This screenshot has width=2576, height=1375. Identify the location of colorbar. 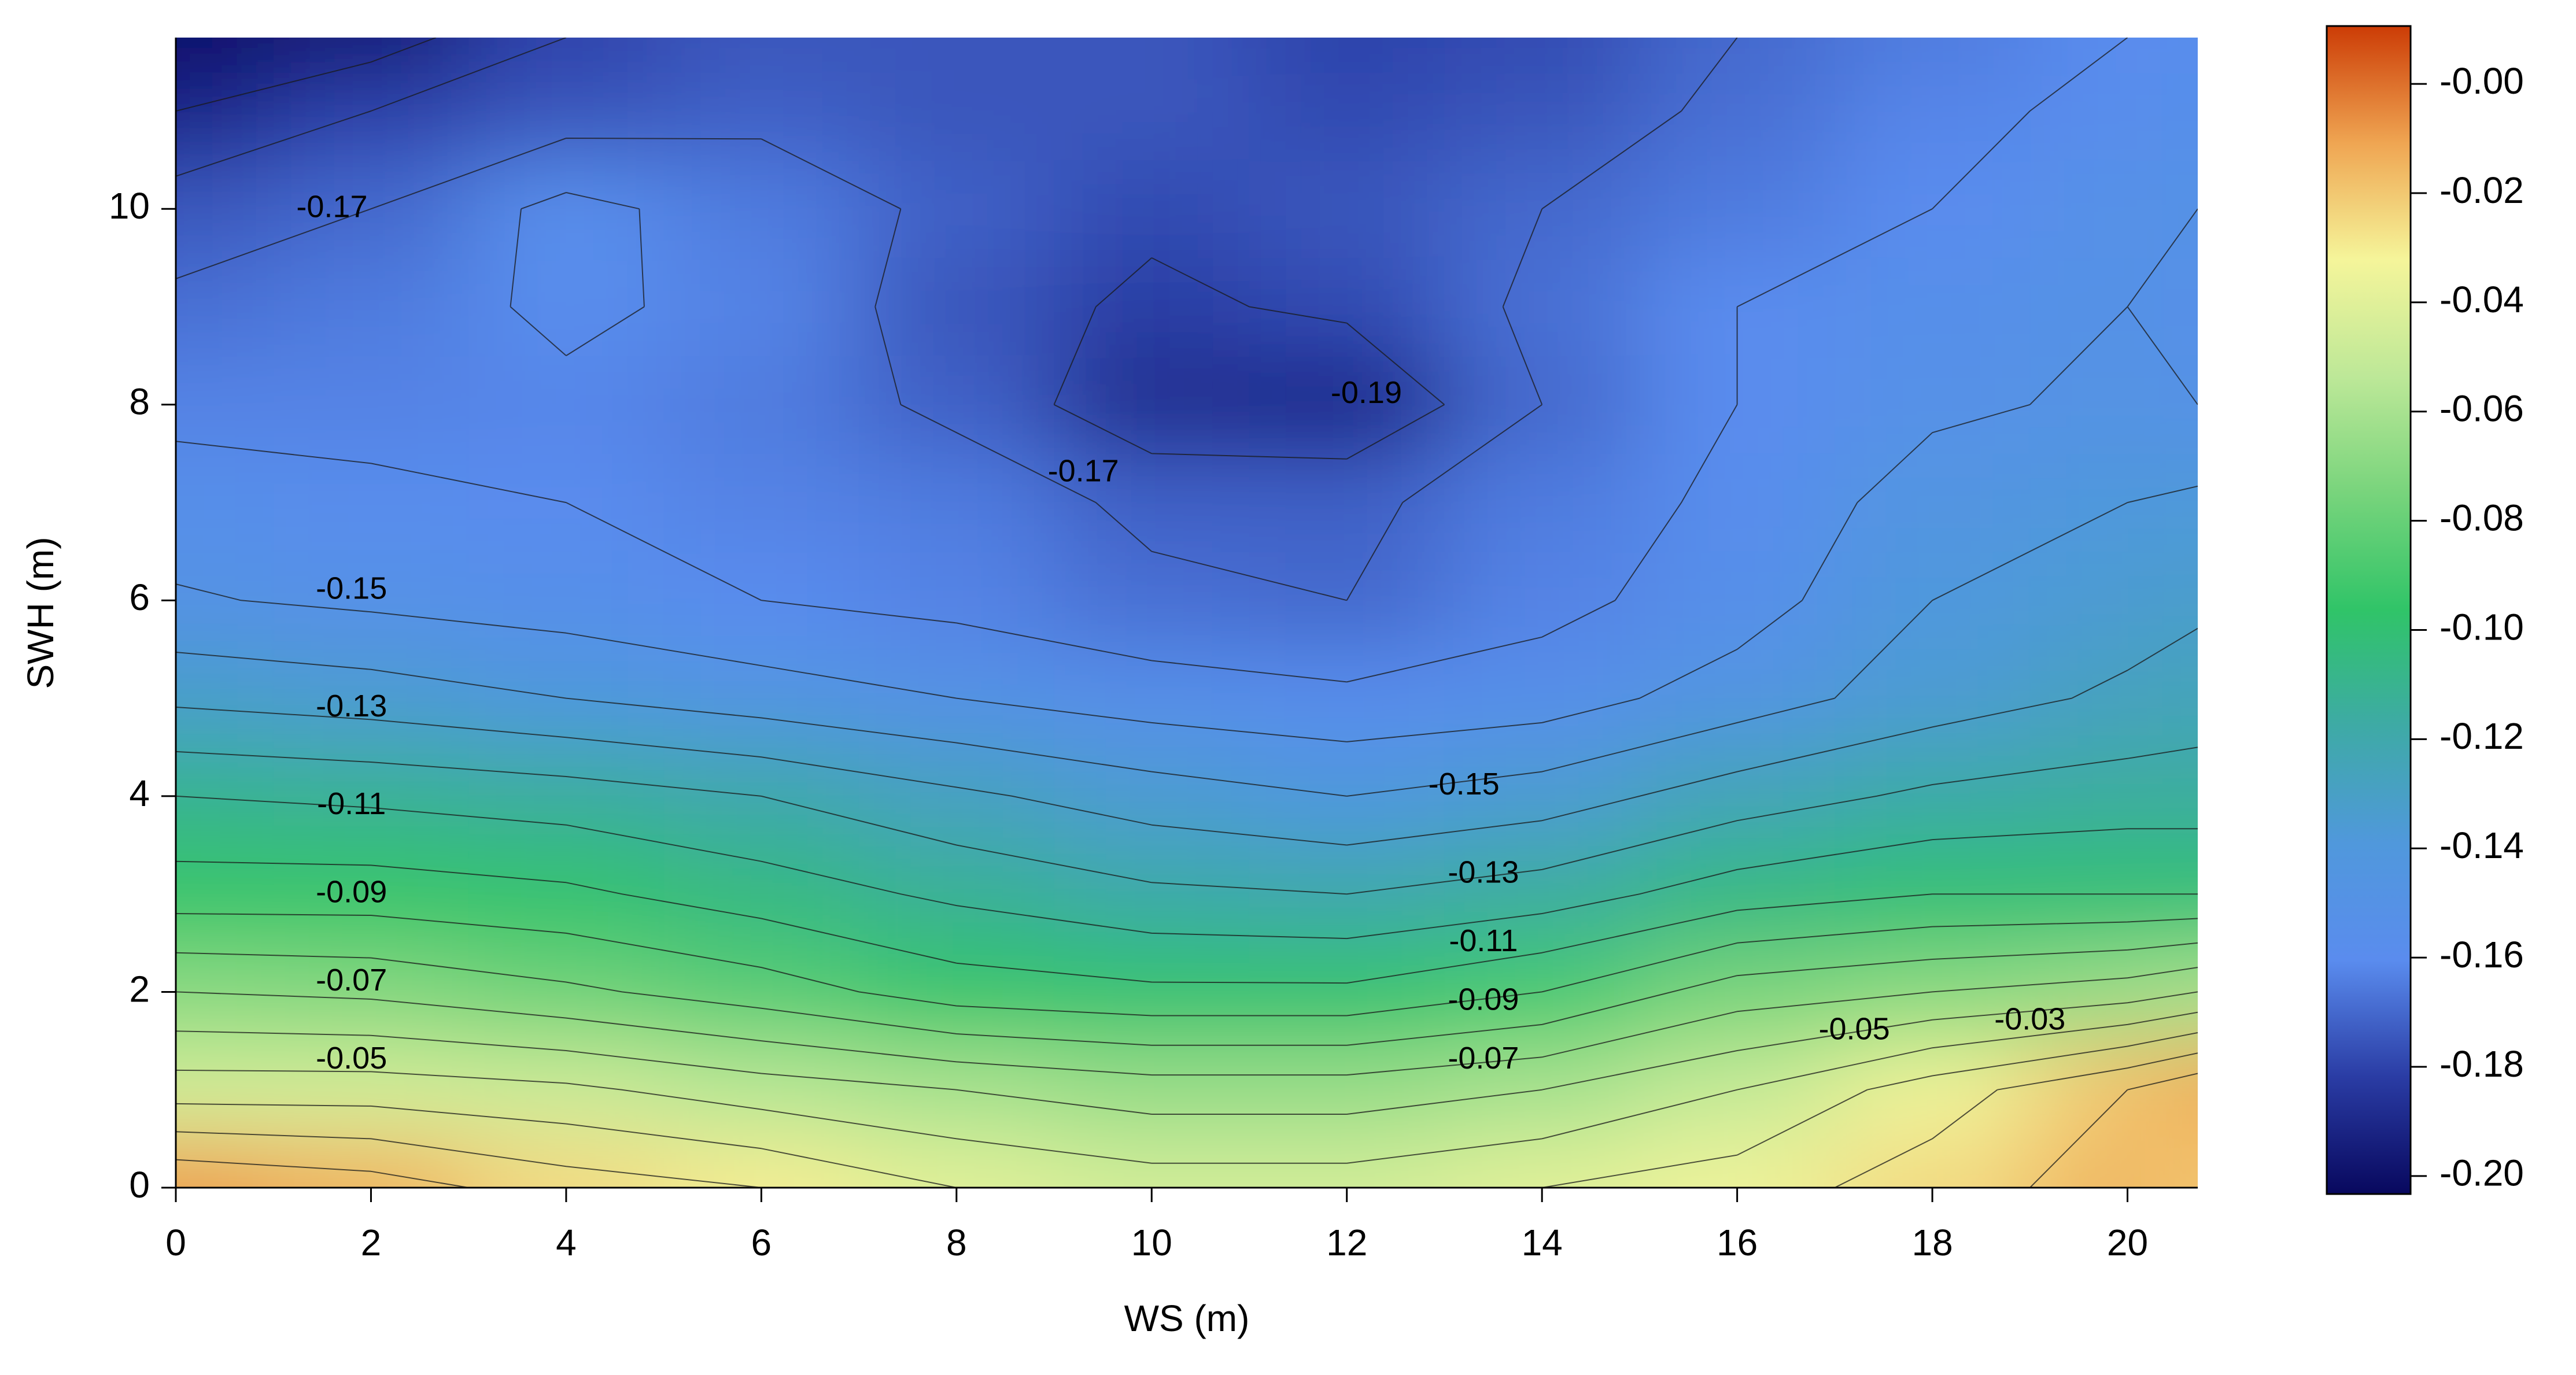
(2369, 610).